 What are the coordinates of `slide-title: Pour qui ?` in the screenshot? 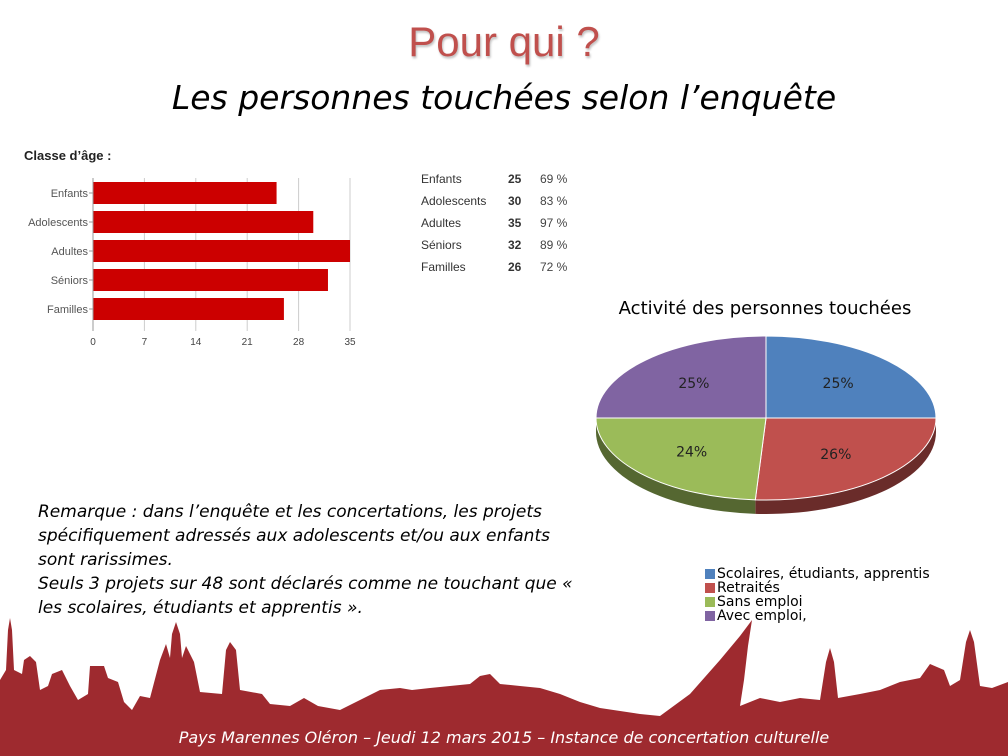 It's located at (504, 41).